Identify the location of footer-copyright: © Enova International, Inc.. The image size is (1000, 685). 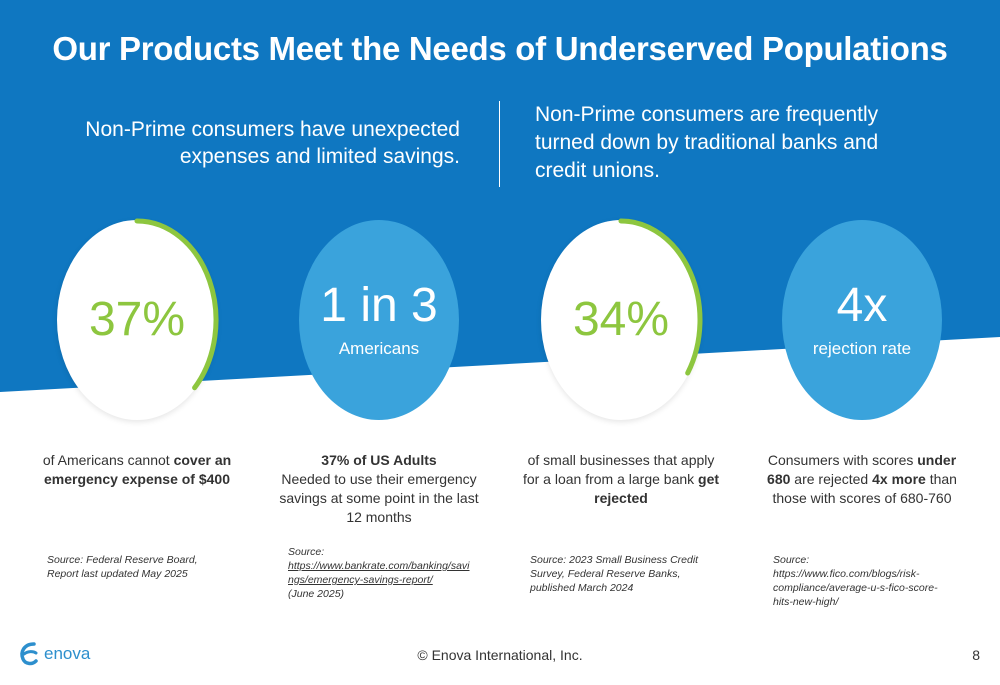
(500, 655).